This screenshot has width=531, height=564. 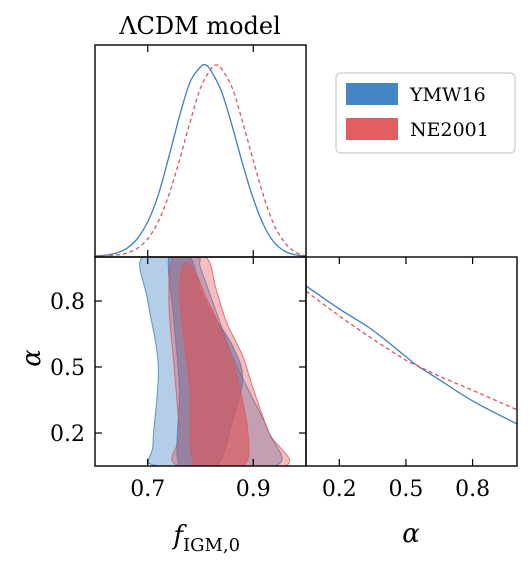 I want to click on tick-label-alpha-y: 0.2, so click(x=67, y=434).